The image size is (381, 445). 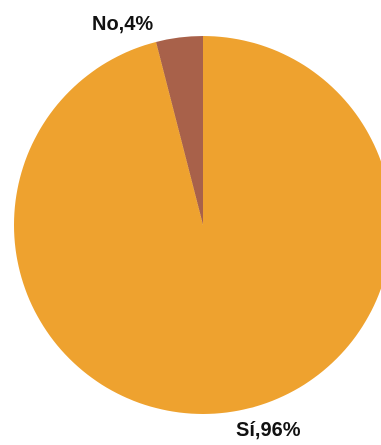 What do you see at coordinates (122, 24) in the screenshot?
I see `slice-label-no: No,4%` at bounding box center [122, 24].